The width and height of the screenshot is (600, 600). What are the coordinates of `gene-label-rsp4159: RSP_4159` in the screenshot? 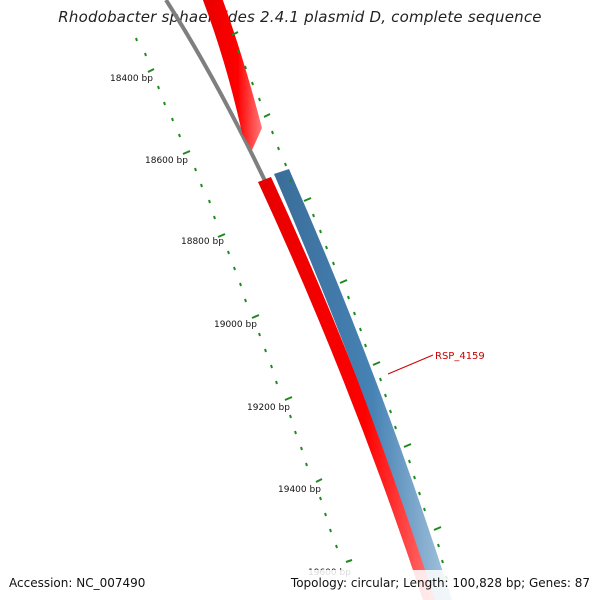 It's located at (460, 356).